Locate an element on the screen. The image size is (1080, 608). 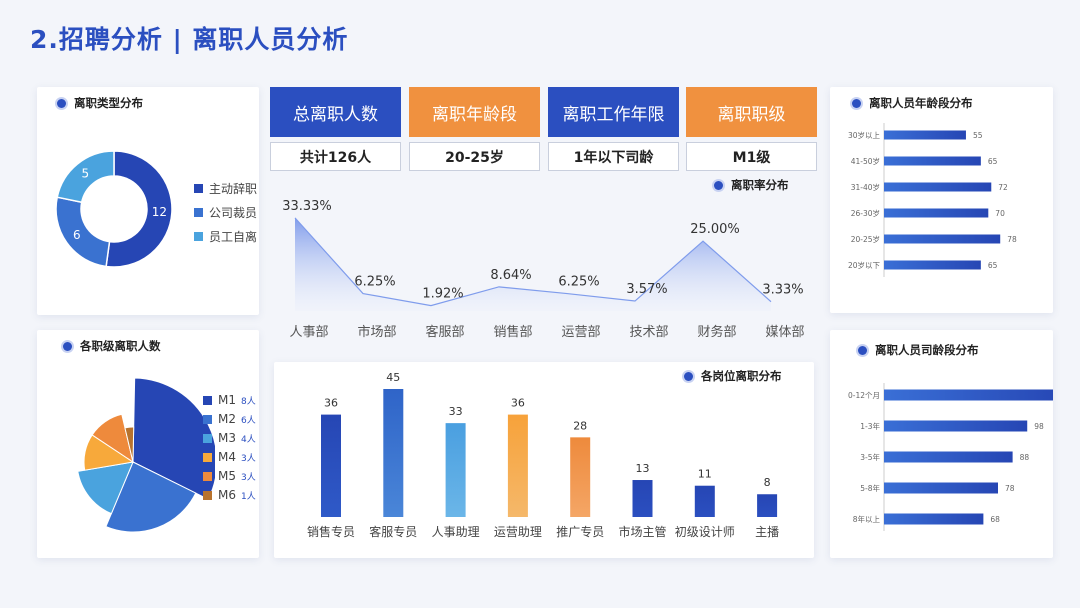
hbar-category-label: 20岁以下 is located at coordinates (864, 265).